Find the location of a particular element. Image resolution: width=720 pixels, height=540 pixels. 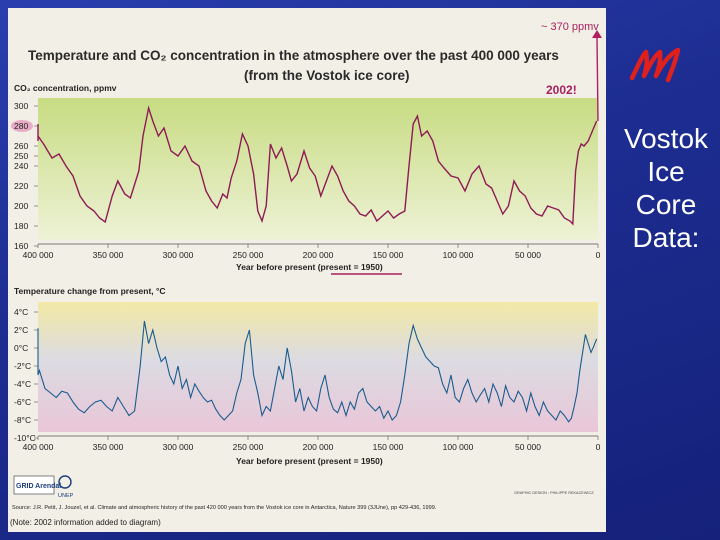

temp-x-tick-label: 100 000 is located at coordinates (458, 447).